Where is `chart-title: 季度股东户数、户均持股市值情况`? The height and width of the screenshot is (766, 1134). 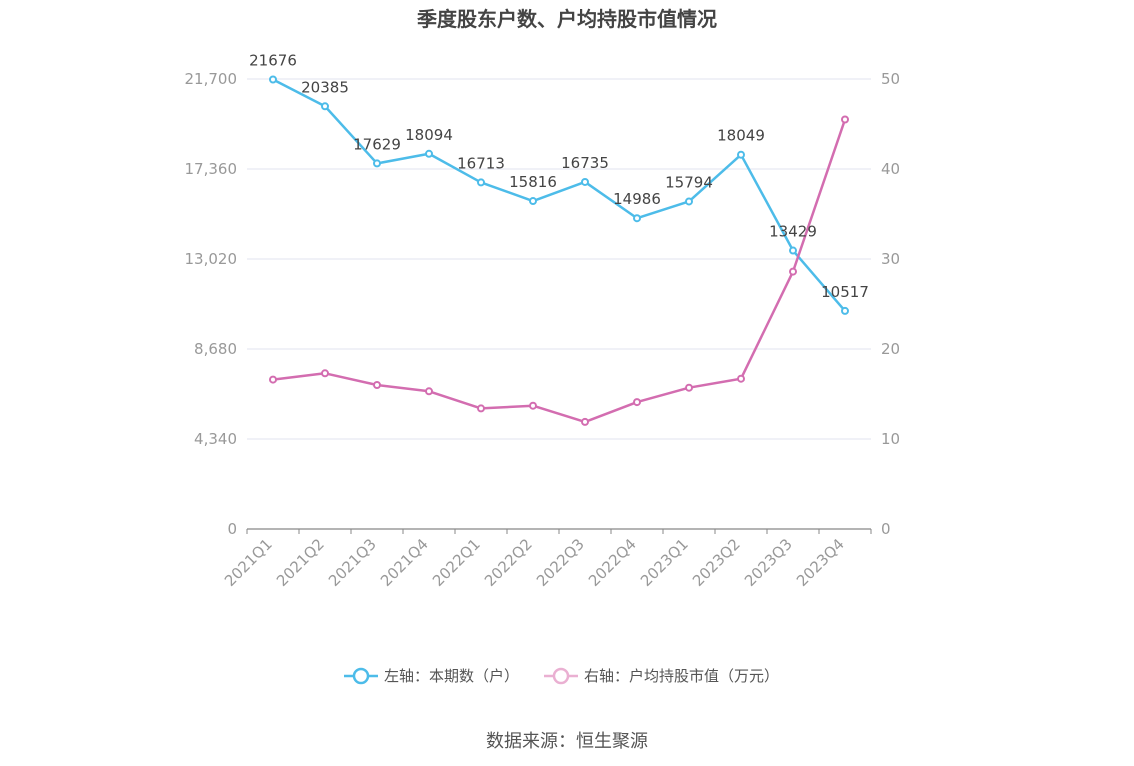 chart-title: 季度股东户数、户均持股市值情况 is located at coordinates (566, 19).